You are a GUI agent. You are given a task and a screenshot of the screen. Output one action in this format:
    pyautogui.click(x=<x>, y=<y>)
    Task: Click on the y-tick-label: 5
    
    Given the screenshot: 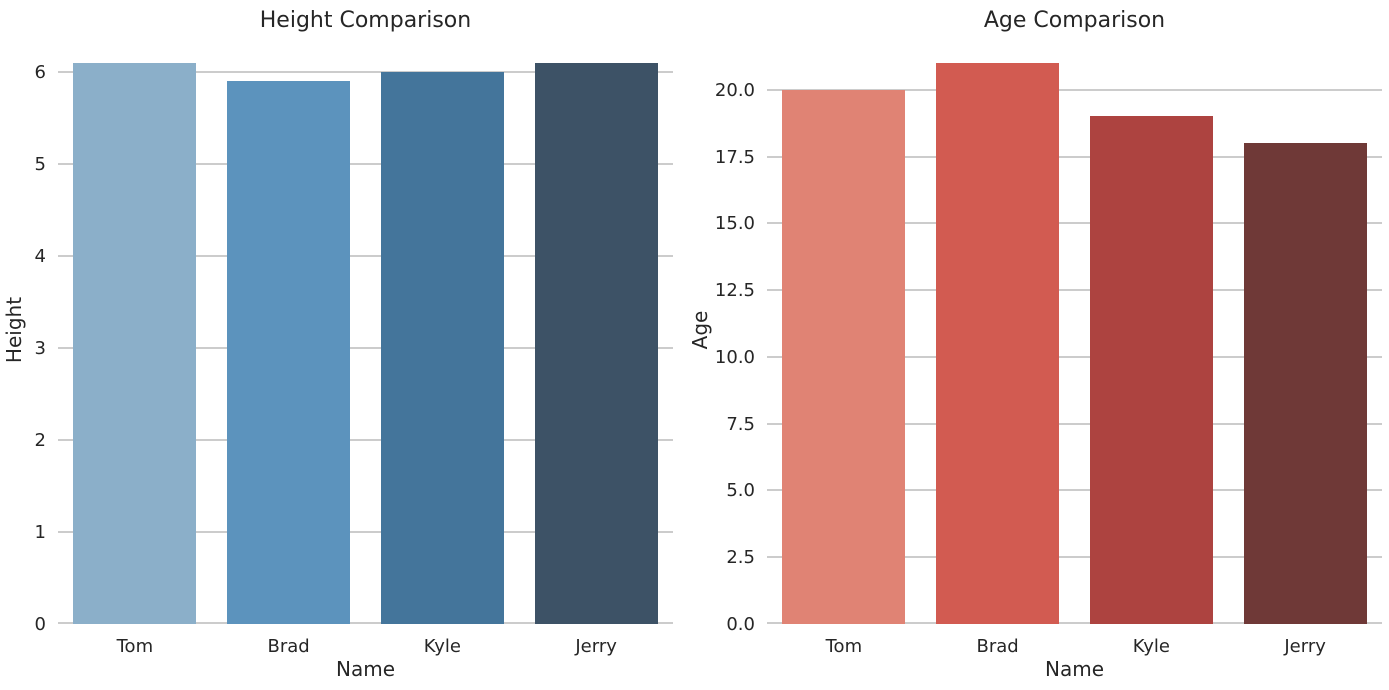 What is the action you would take?
    pyautogui.click(x=40, y=165)
    